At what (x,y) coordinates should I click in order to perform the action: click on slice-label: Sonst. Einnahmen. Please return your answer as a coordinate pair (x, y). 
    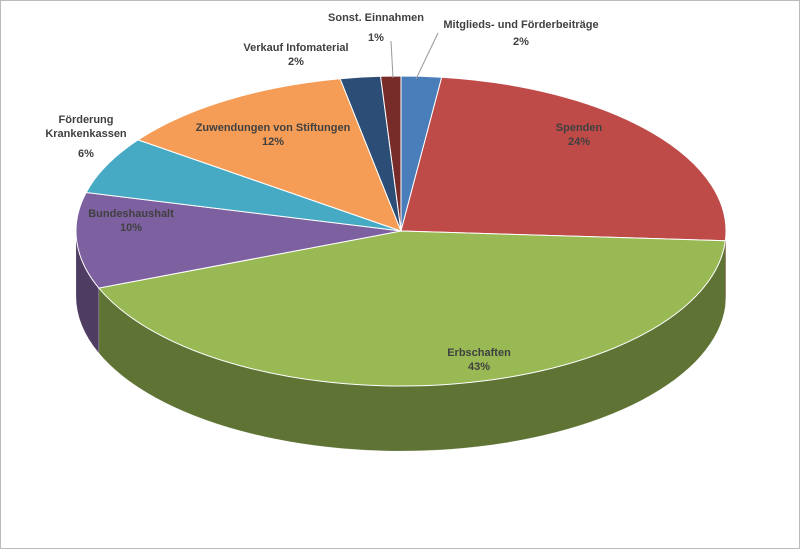
    Looking at the image, I should click on (376, 18).